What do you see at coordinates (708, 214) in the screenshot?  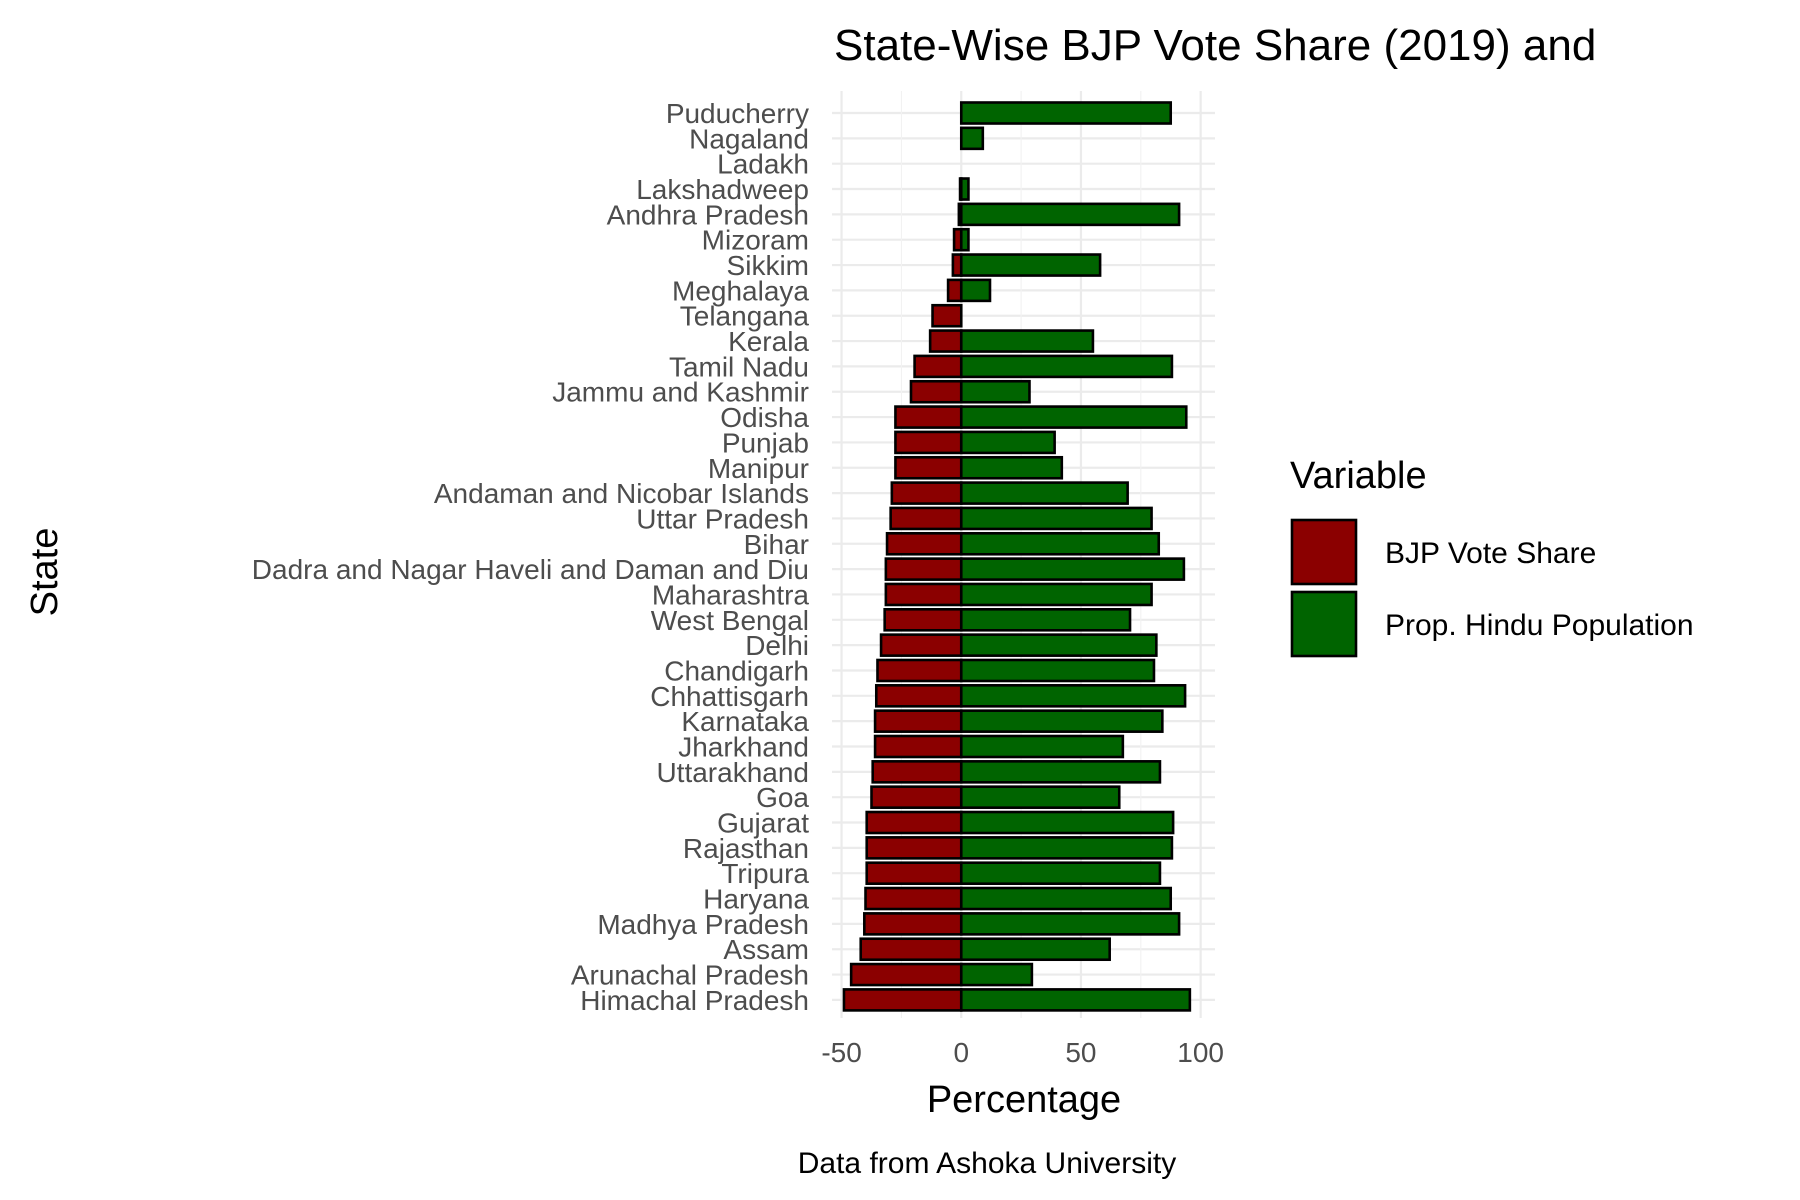 I see `y-tick-label: Andhra Pradesh` at bounding box center [708, 214].